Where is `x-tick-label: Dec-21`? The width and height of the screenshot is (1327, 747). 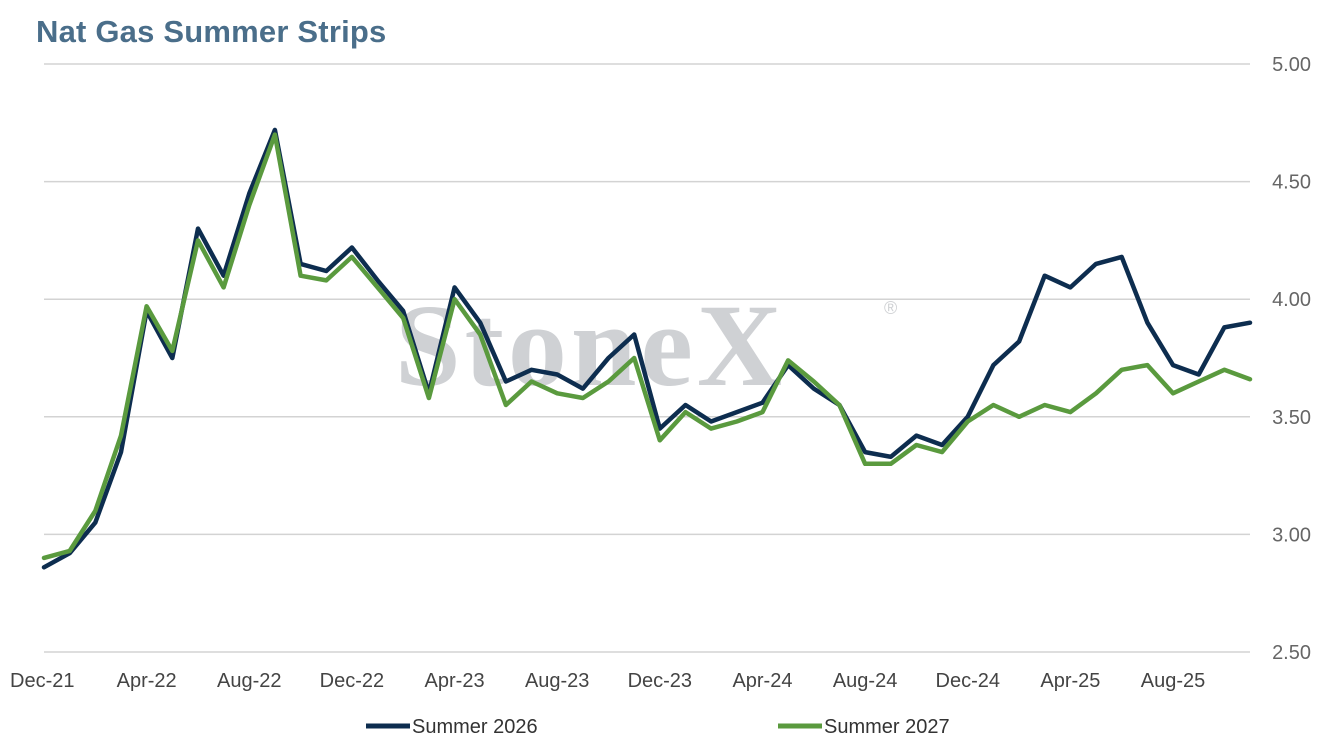 x-tick-label: Dec-21 is located at coordinates (42, 681).